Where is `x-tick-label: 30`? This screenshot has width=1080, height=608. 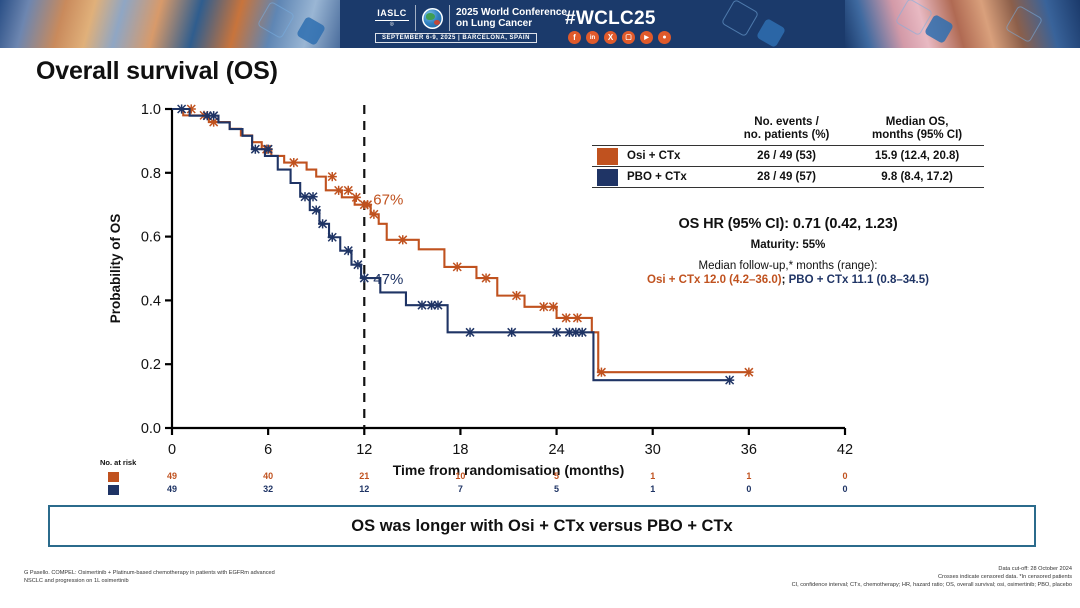
x-tick-label: 30 is located at coordinates (653, 450).